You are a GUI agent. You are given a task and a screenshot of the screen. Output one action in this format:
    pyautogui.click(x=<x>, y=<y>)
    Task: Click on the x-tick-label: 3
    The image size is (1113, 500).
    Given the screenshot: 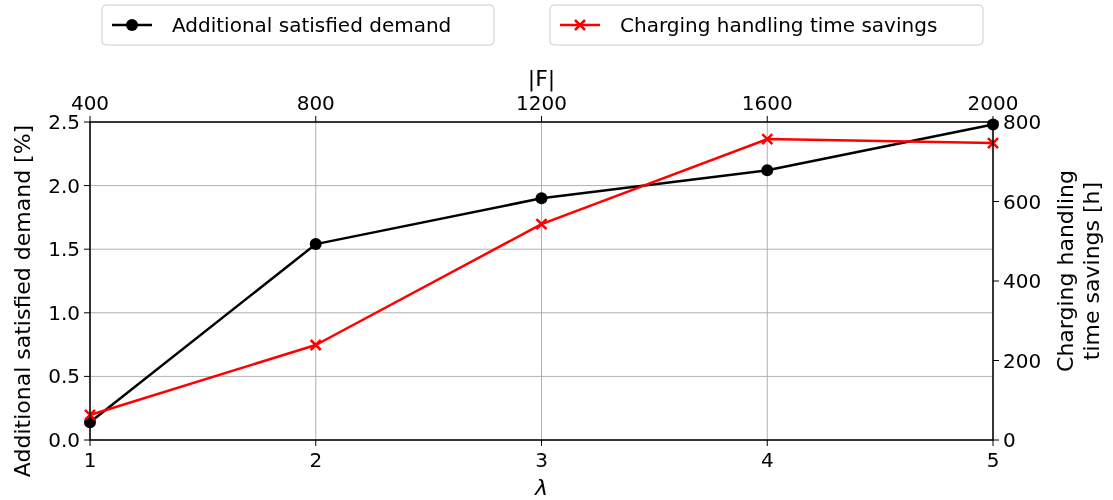 What is the action you would take?
    pyautogui.click(x=541, y=460)
    